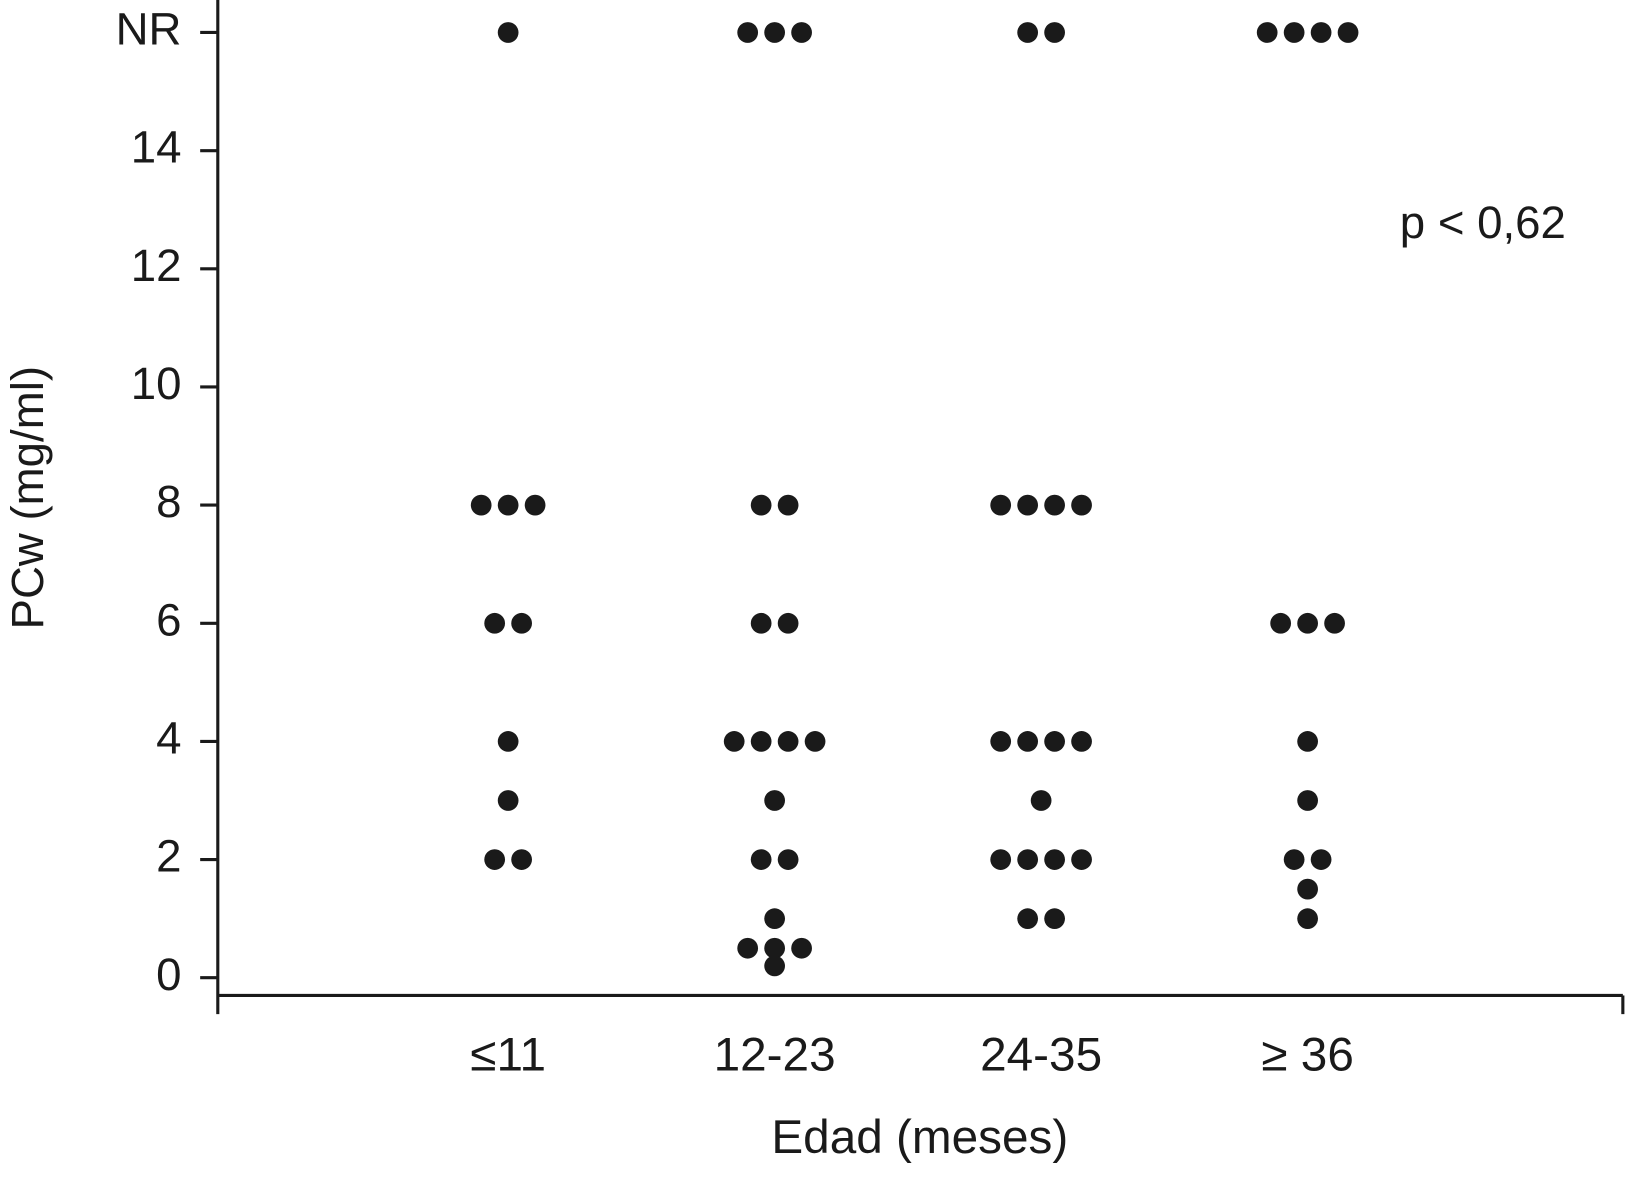 This screenshot has height=1179, width=1626. What do you see at coordinates (775, 1054) in the screenshot?
I see `x-tick-label: 12-23` at bounding box center [775, 1054].